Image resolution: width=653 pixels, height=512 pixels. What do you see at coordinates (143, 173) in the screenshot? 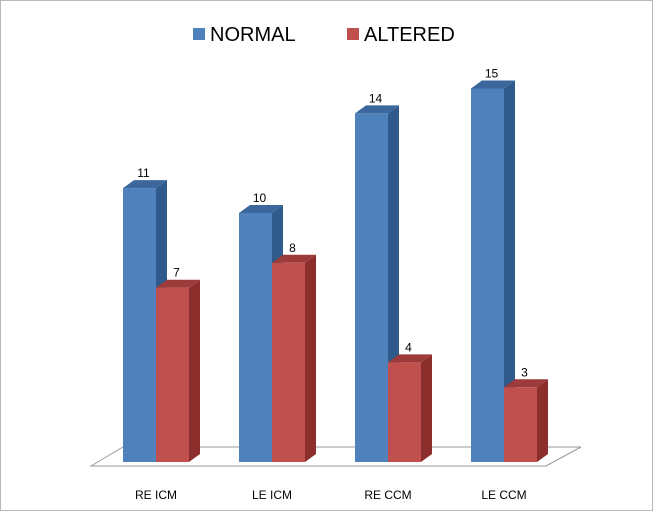
I see `data-label: 11` at bounding box center [143, 173].